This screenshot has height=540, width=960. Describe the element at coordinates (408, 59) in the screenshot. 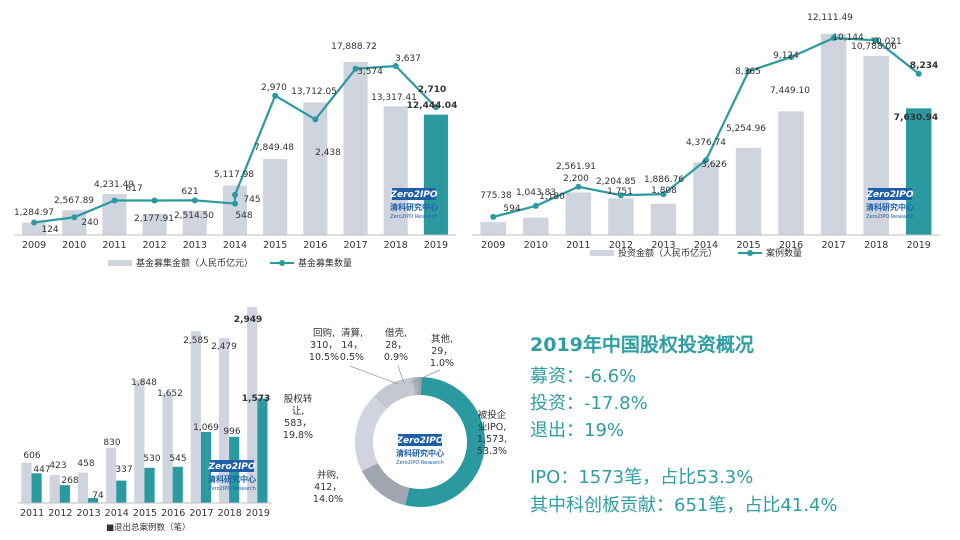

I see `fundraising-line-label: 3,637` at that location.